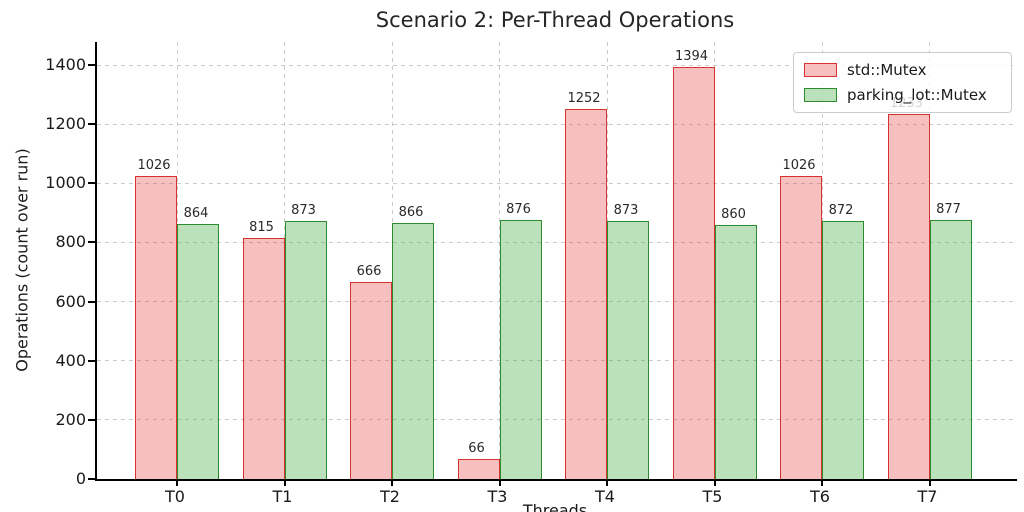  I want to click on x-tick-label: T7, so click(927, 496).